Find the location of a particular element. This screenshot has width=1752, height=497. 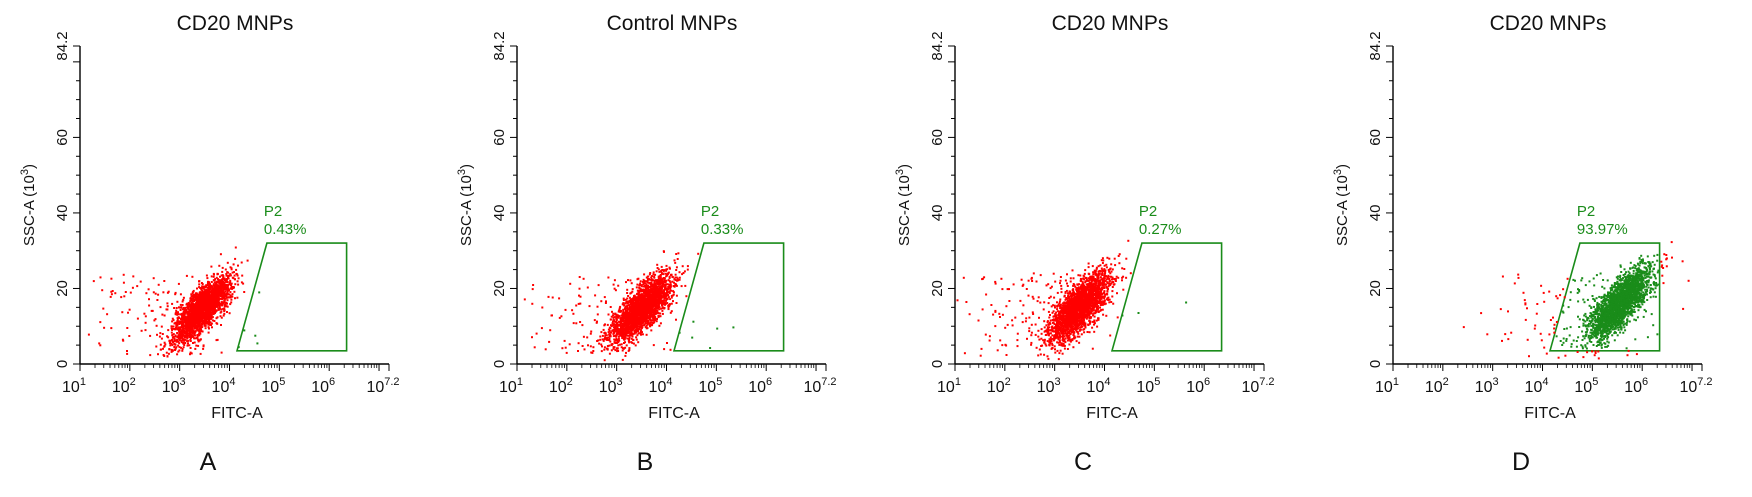

x-tick-exponent: 3 is located at coordinates (183, 382).